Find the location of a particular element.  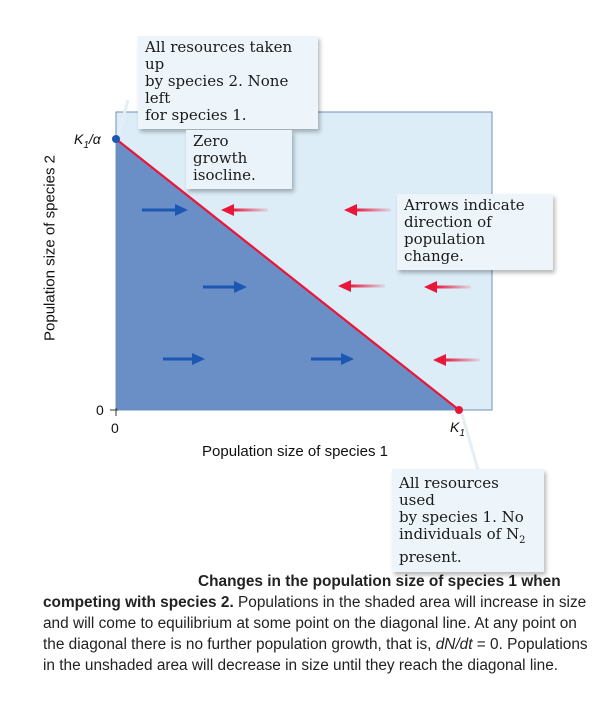

callout-top-line-1: All resources taken up is located at coordinates (219, 55).